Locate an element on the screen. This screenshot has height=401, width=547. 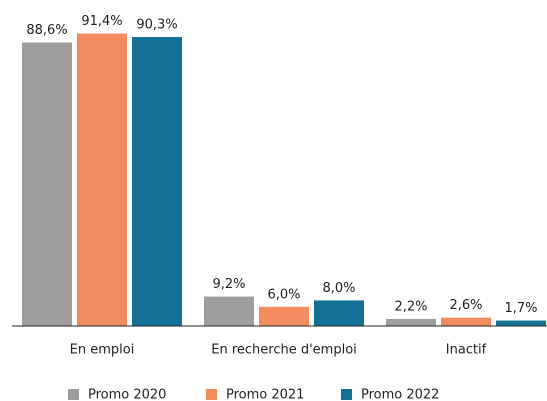
value-label: 91,4% is located at coordinates (101, 21).